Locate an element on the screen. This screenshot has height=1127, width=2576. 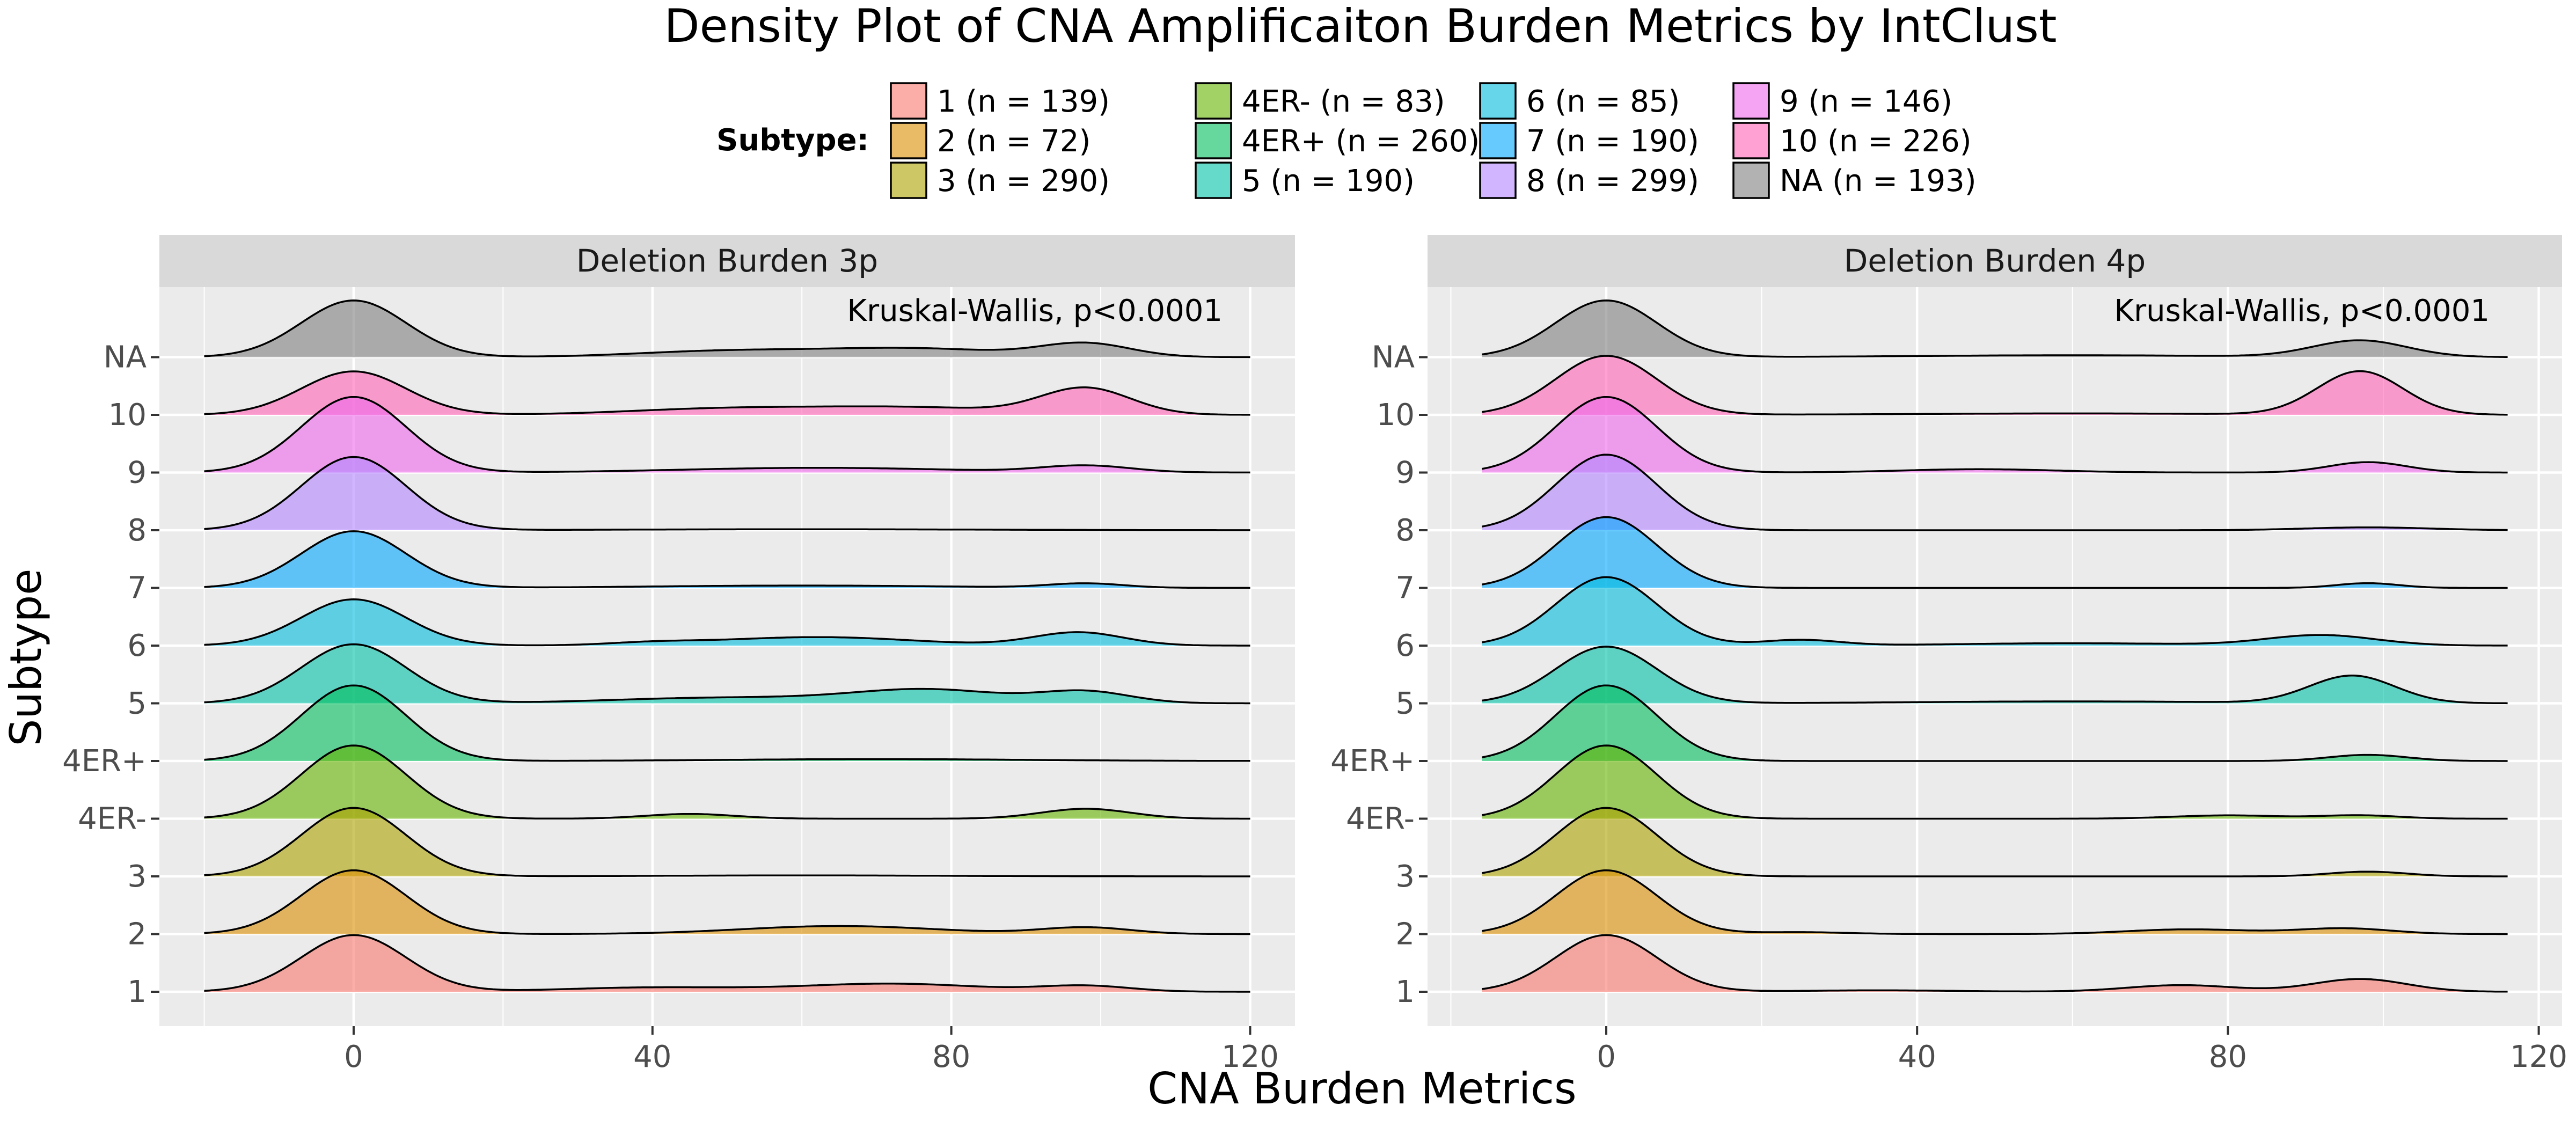
legend-item: 8 (n = 299) is located at coordinates (1589, 180).